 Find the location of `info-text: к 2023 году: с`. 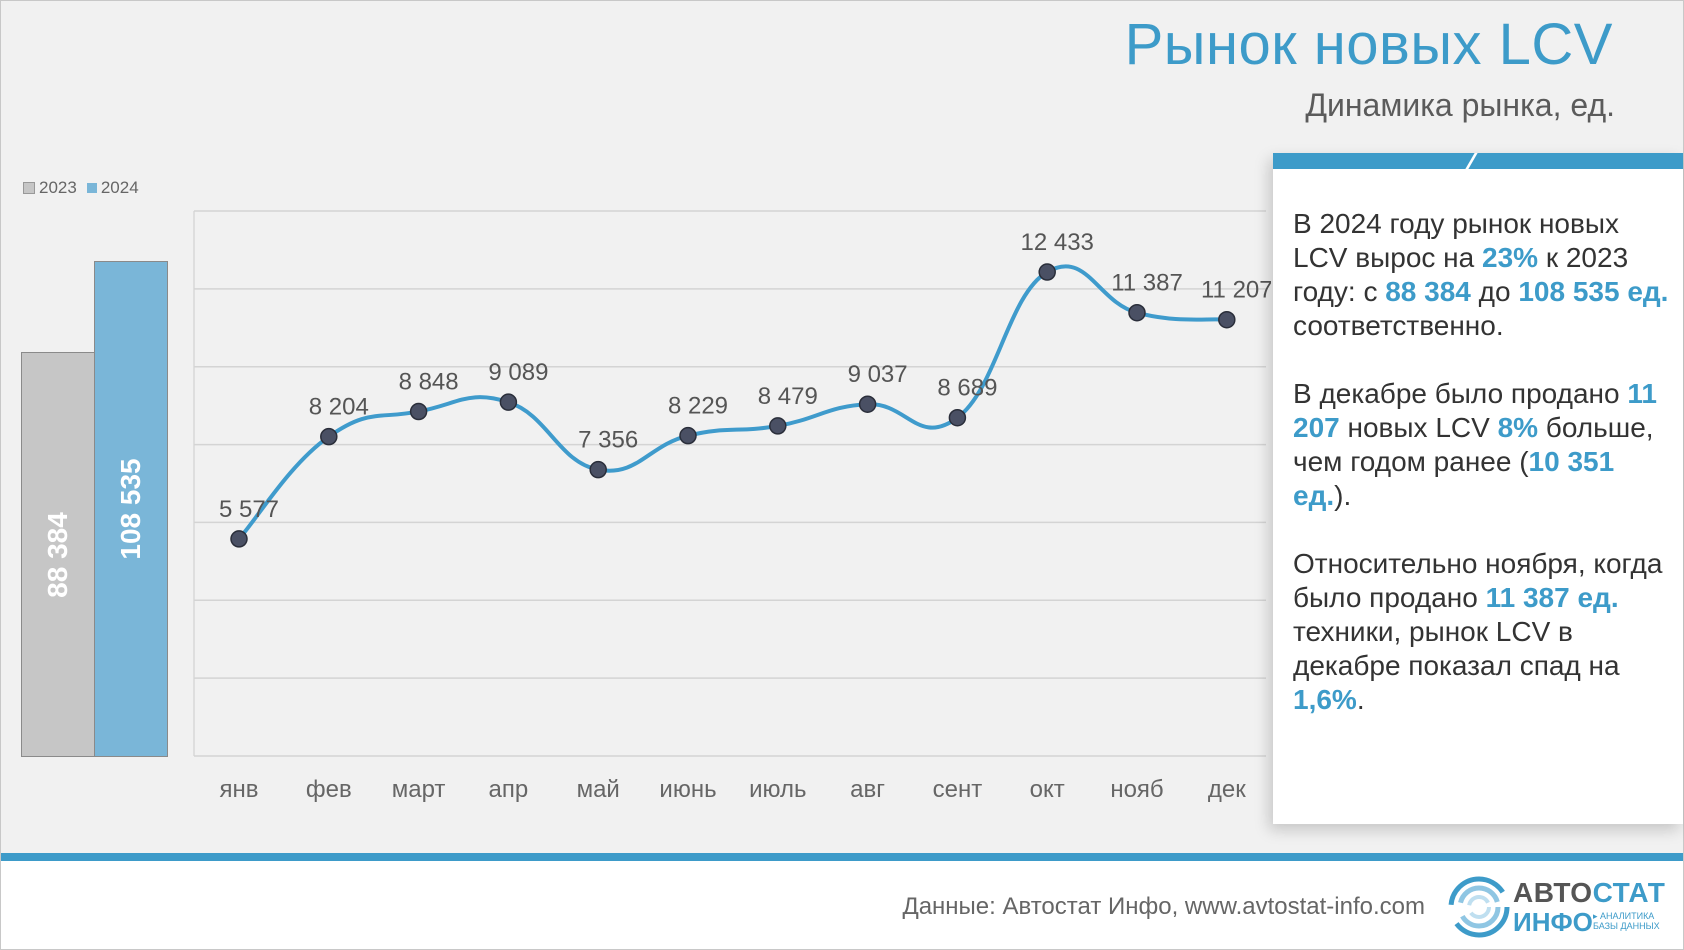

info-text: к 2023 году: с is located at coordinates (1461, 274).